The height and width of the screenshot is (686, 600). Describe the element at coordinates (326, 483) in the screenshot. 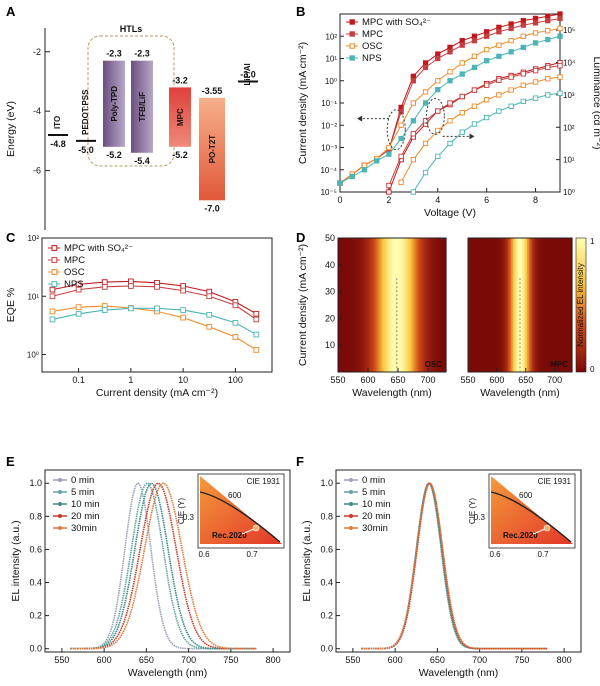

I see `y-tick-label: 1.0` at that location.